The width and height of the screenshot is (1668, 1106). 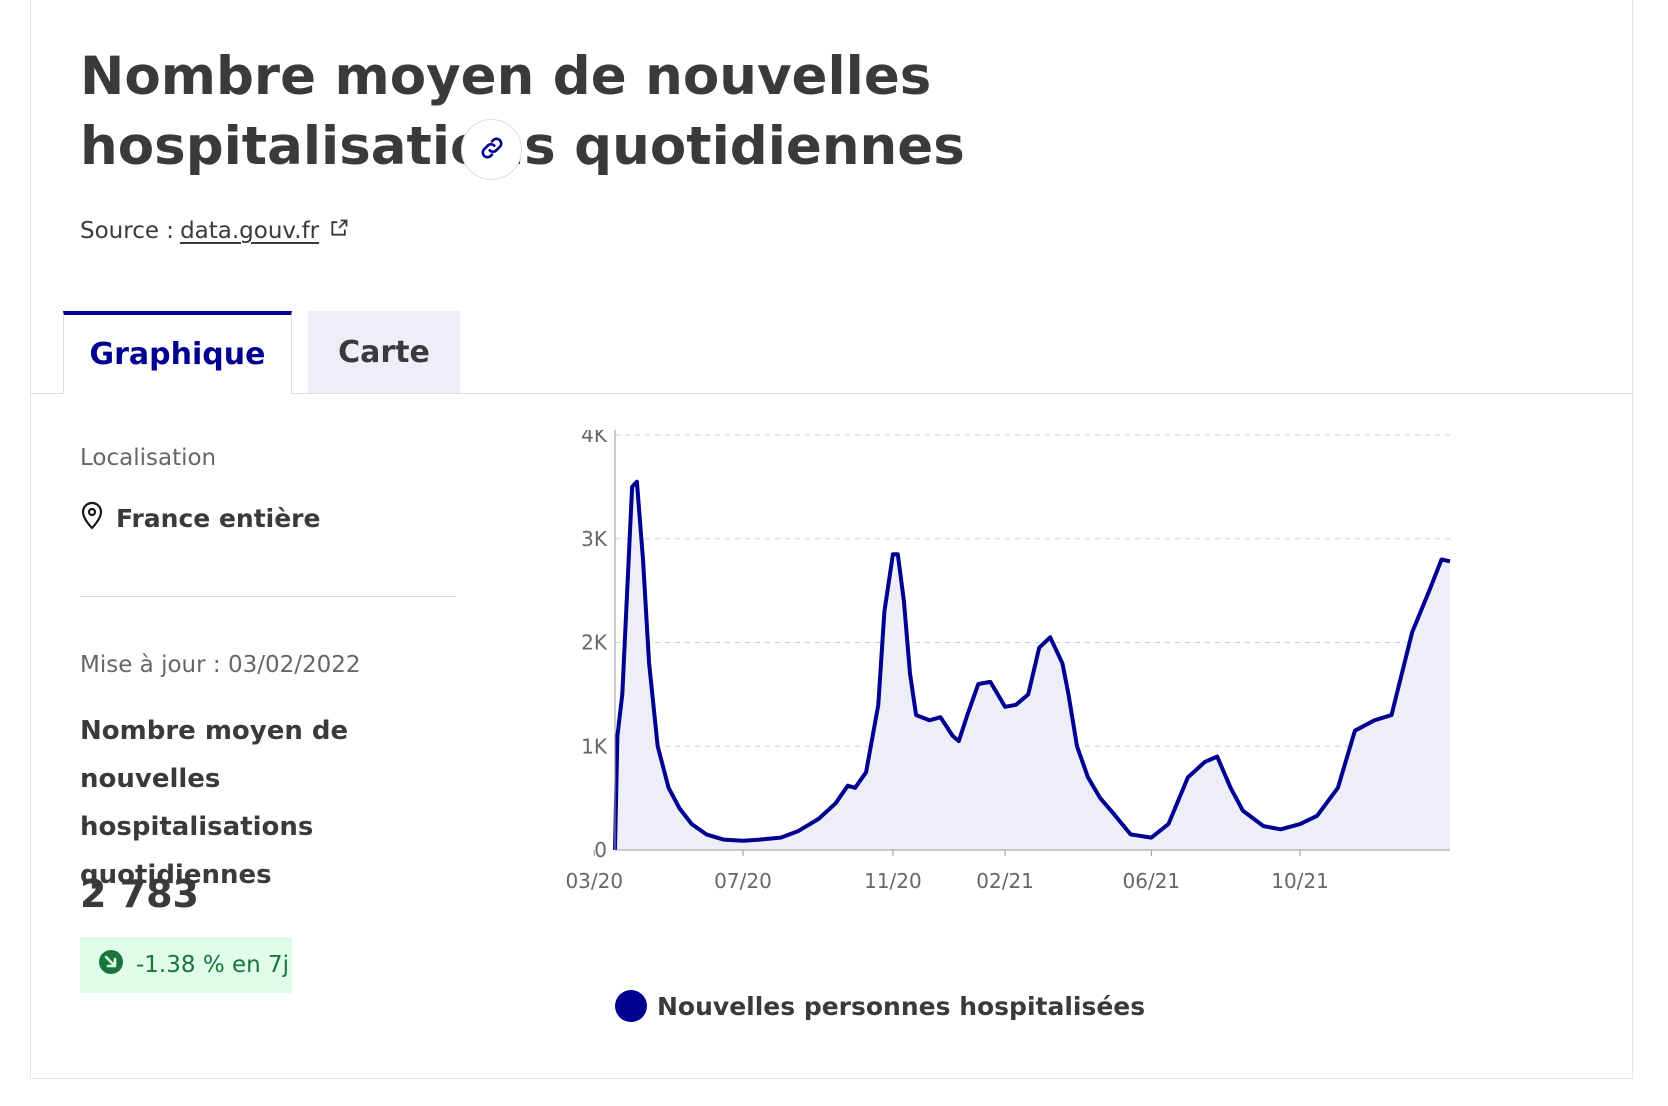 What do you see at coordinates (594, 746) in the screenshot?
I see `y-tick-label: 1K` at bounding box center [594, 746].